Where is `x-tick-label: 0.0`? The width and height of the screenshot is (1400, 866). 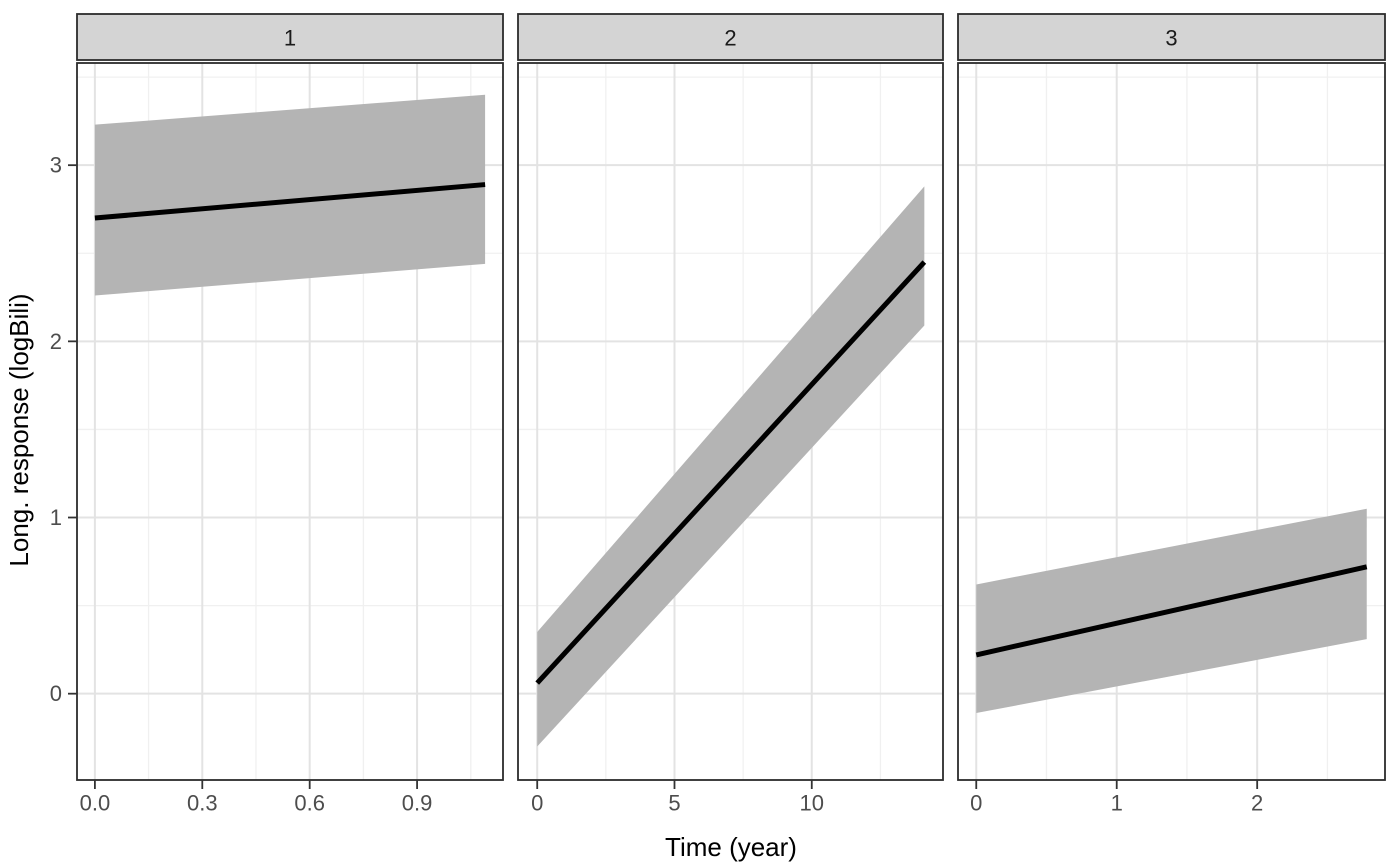 x-tick-label: 0.0 is located at coordinates (95, 803).